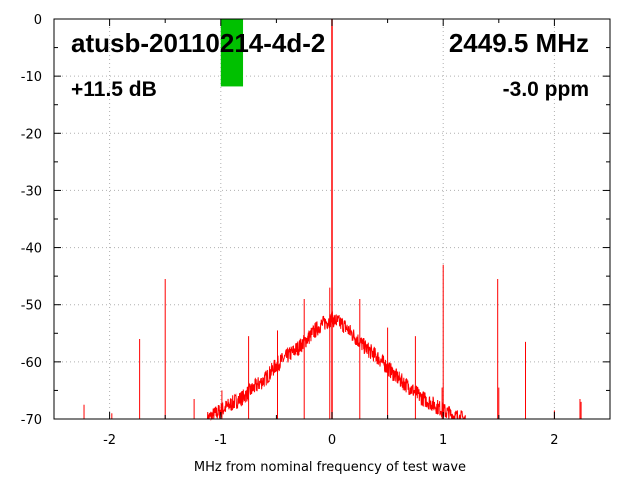  Describe the element at coordinates (31, 249) in the screenshot. I see `y-tick-label: -40` at that location.